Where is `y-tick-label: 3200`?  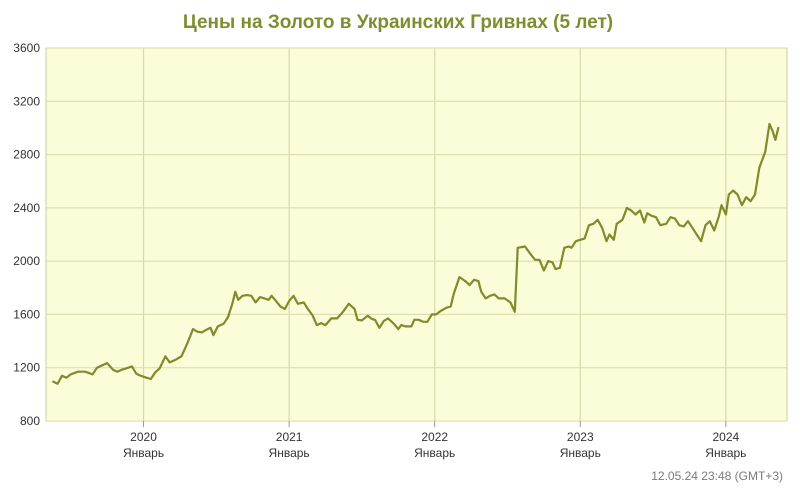
y-tick-label: 3200 is located at coordinates (26, 101).